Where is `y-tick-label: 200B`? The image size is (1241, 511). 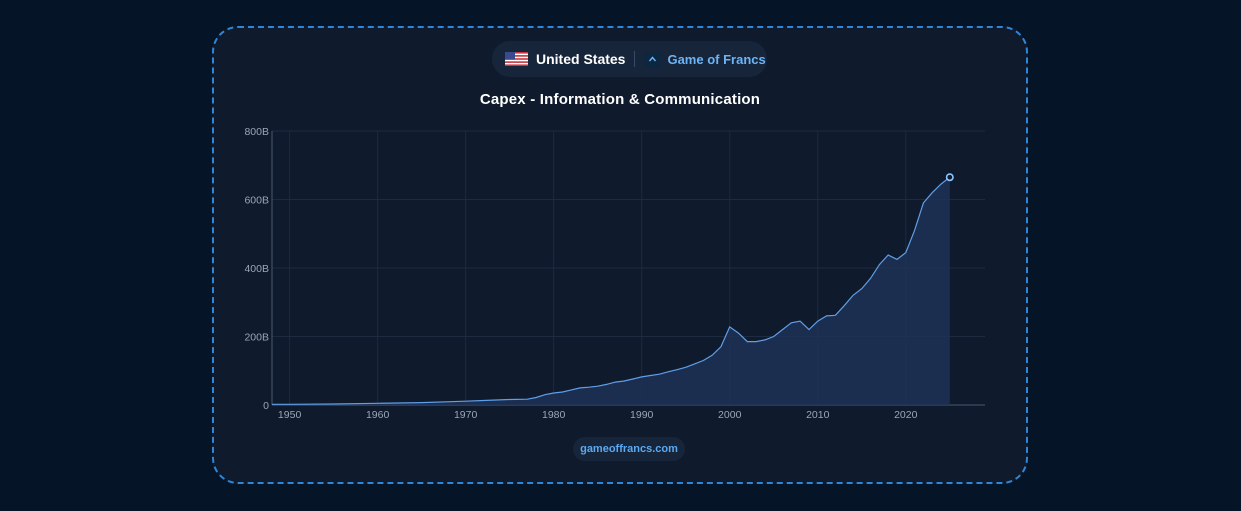 y-tick-label: 200B is located at coordinates (256, 338).